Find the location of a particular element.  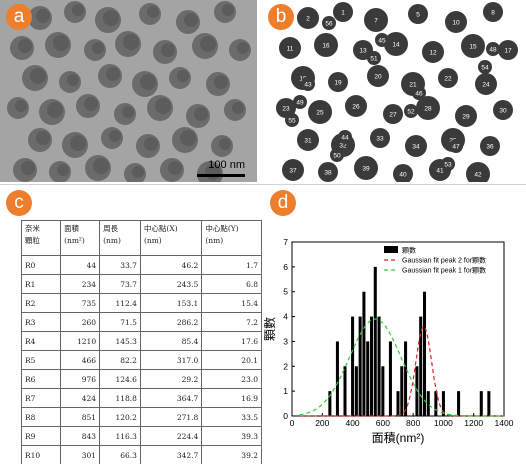

x-tick-label: 800 is located at coordinates (413, 423).